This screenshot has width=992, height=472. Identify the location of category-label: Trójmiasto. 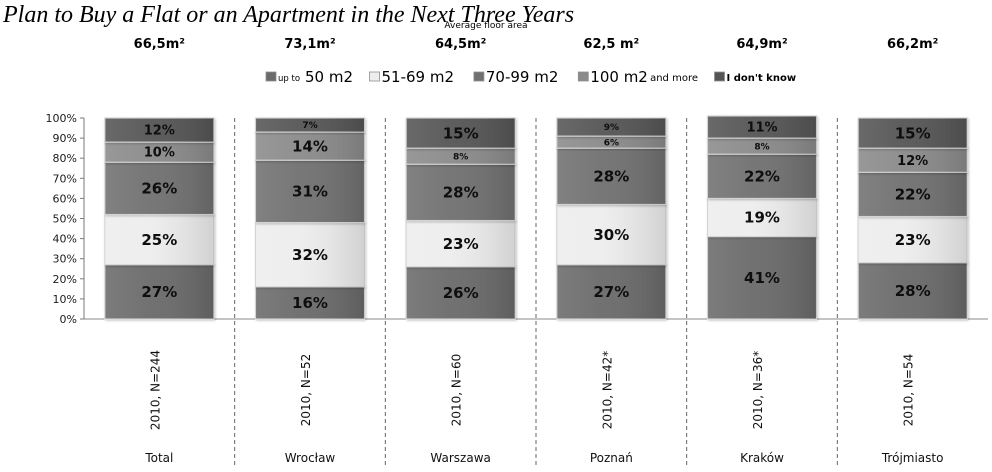
(912, 458).